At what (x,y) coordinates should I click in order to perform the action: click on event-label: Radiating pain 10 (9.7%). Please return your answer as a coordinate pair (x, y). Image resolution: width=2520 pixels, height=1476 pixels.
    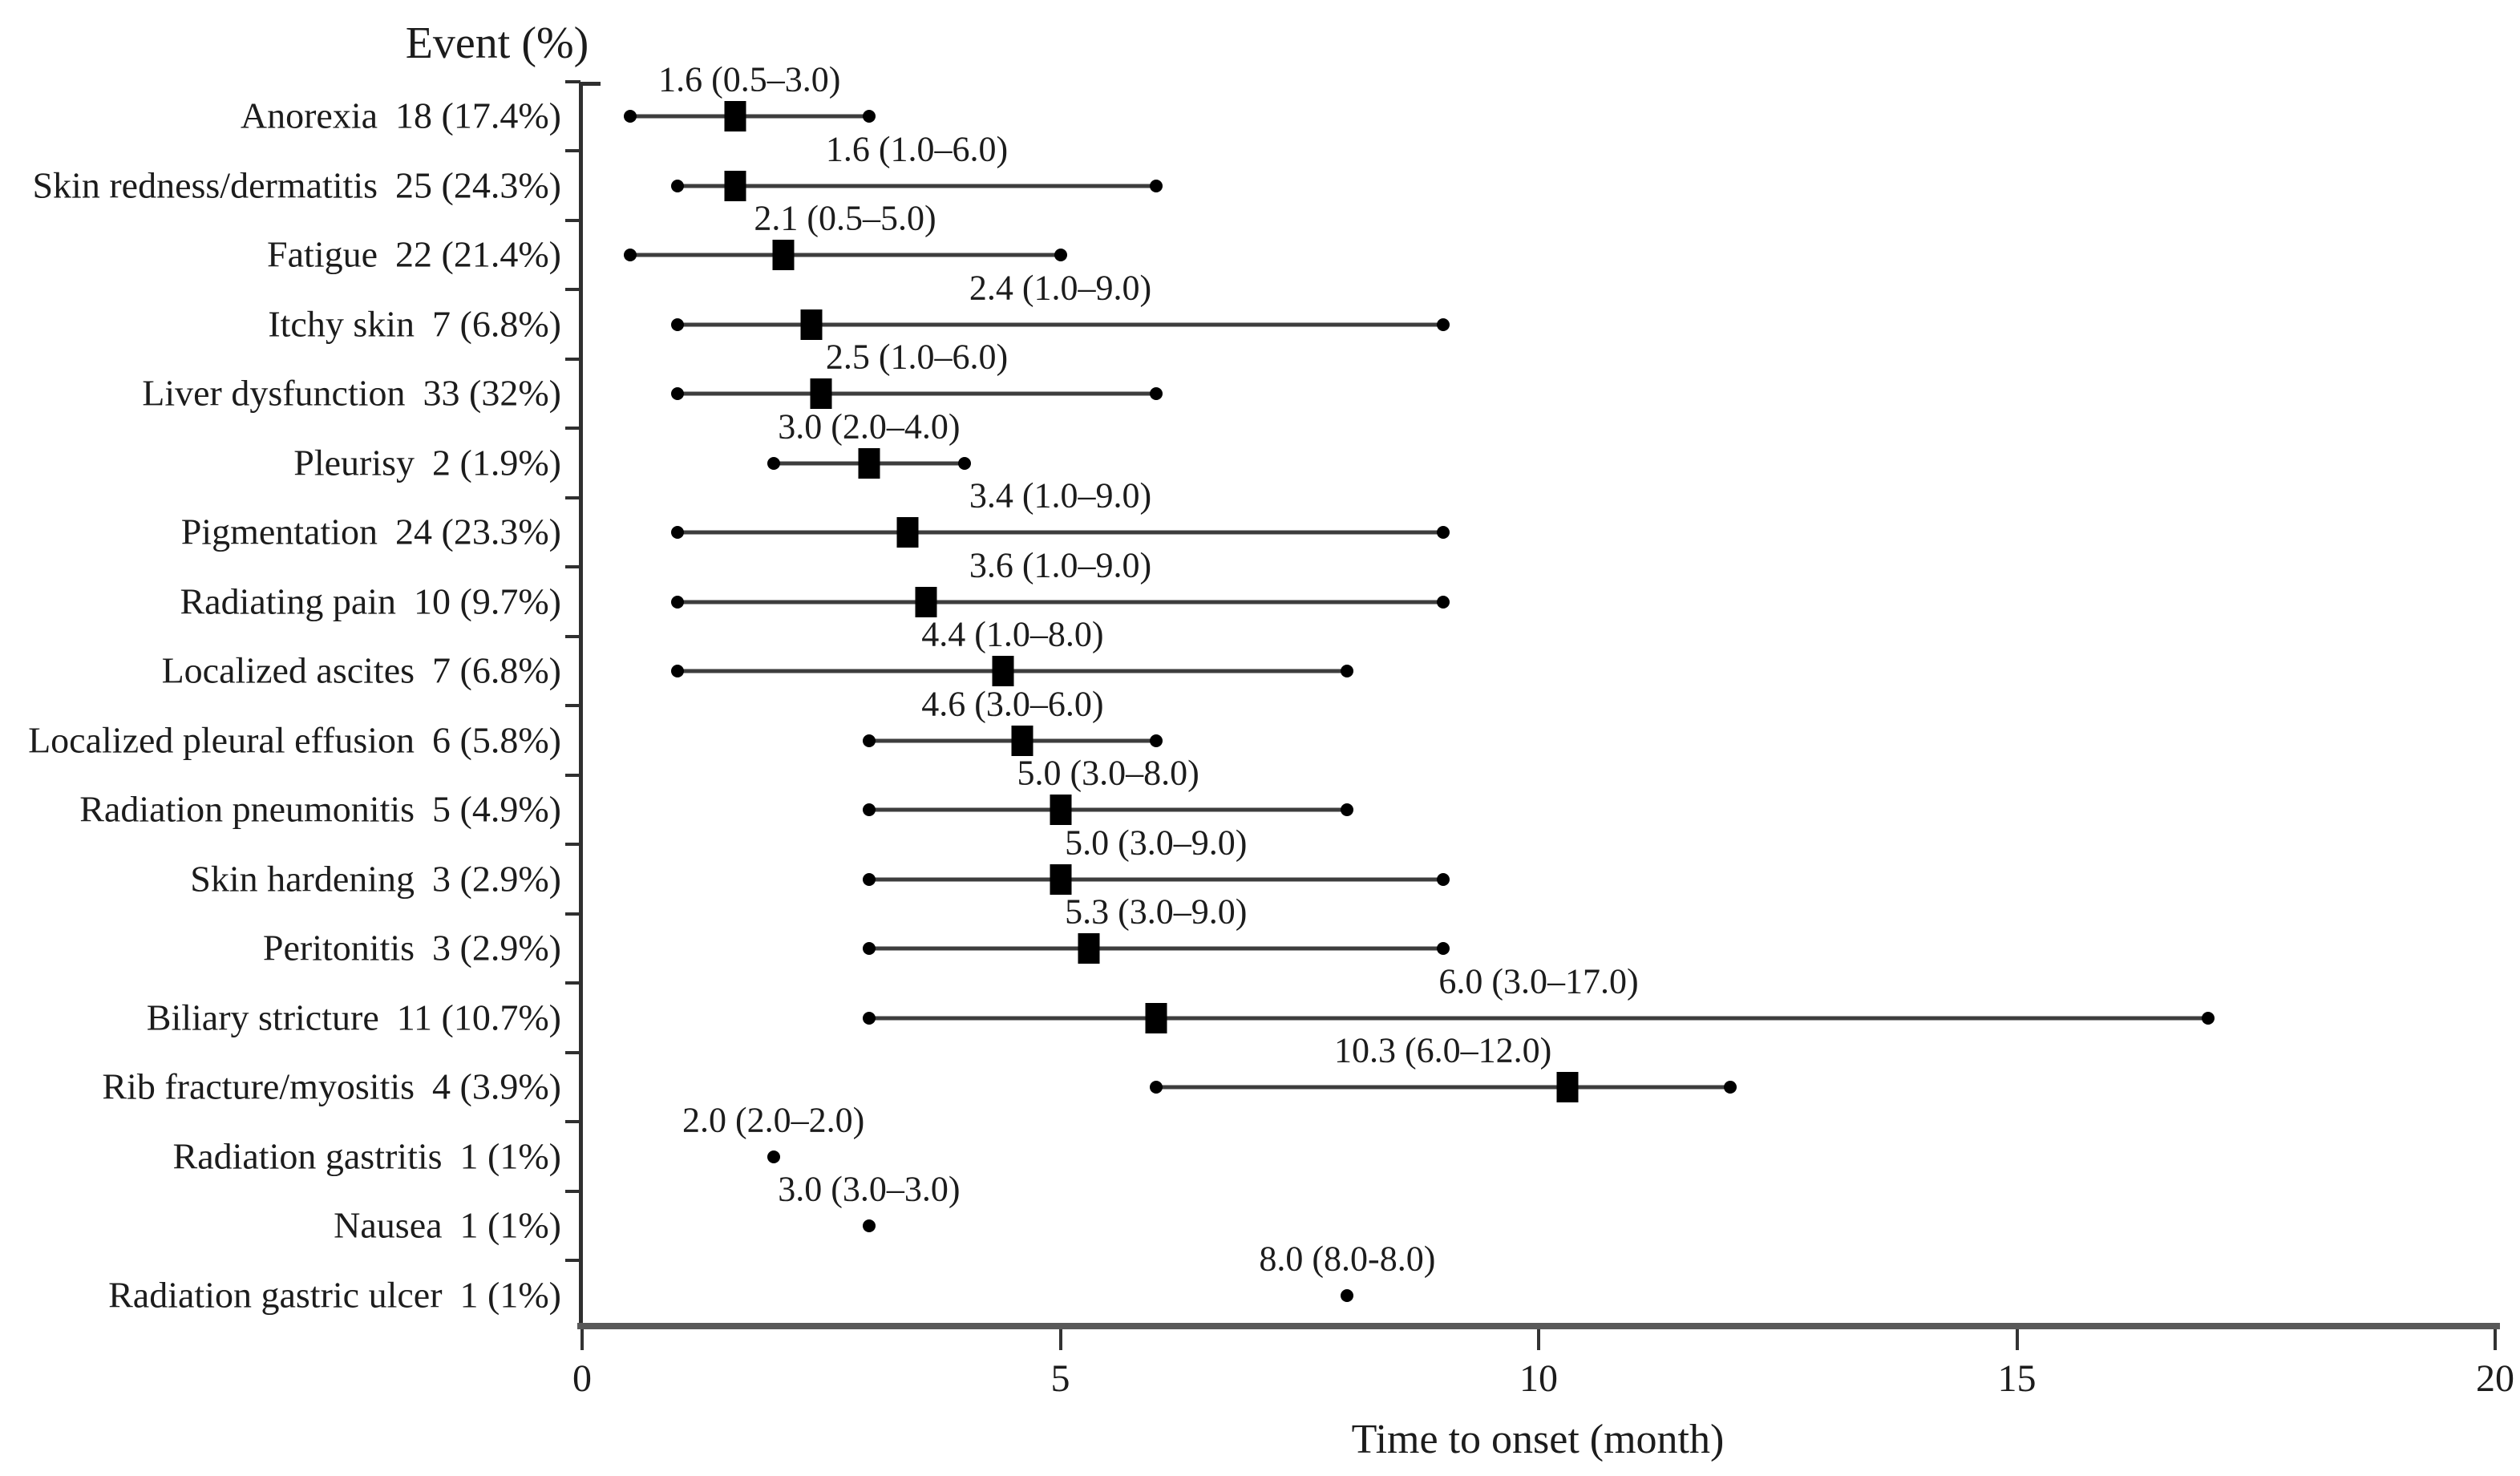
    Looking at the image, I should click on (370, 601).